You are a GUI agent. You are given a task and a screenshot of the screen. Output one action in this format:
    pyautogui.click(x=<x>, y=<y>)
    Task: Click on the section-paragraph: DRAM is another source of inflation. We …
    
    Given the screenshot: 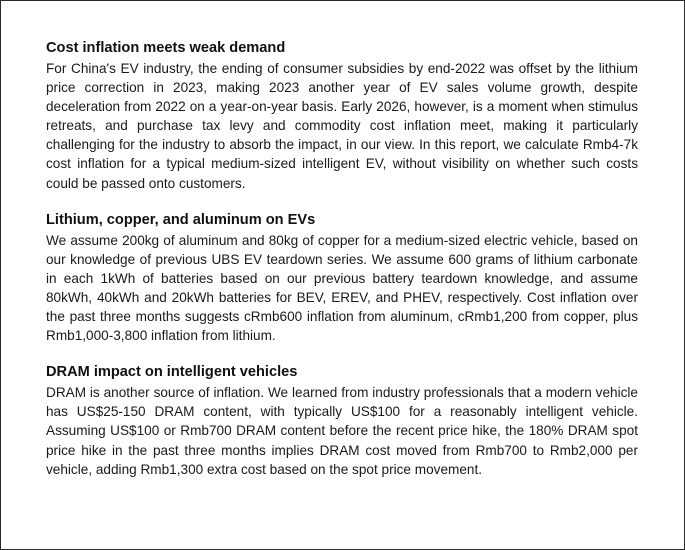 What is the action you would take?
    pyautogui.click(x=342, y=431)
    